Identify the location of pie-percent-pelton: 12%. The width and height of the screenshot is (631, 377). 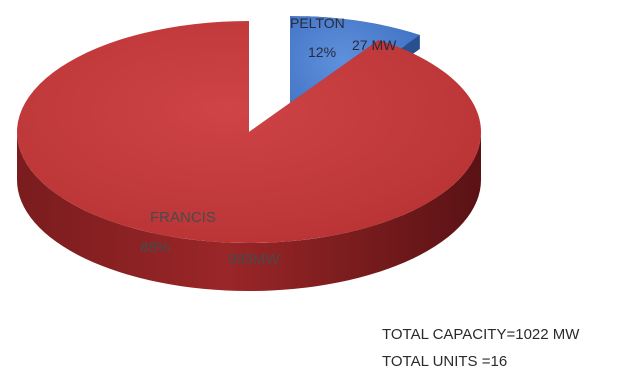
(322, 52).